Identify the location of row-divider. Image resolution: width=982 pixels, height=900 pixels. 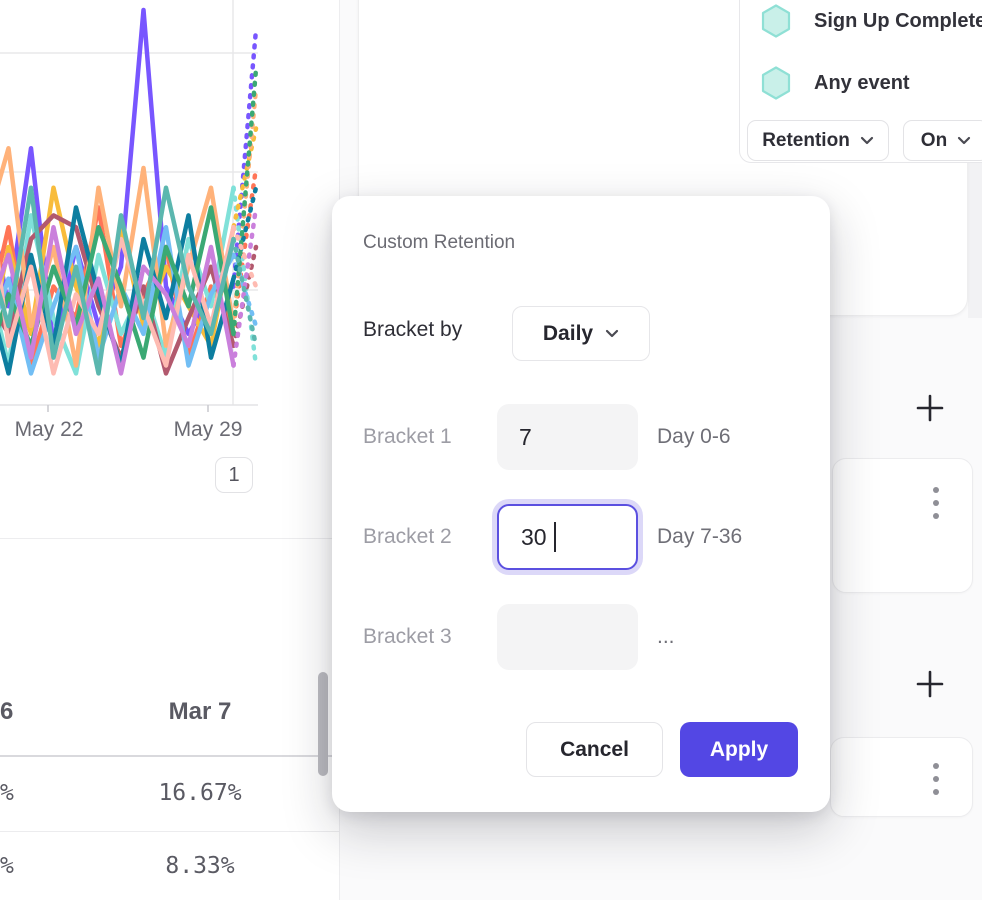
(170, 831).